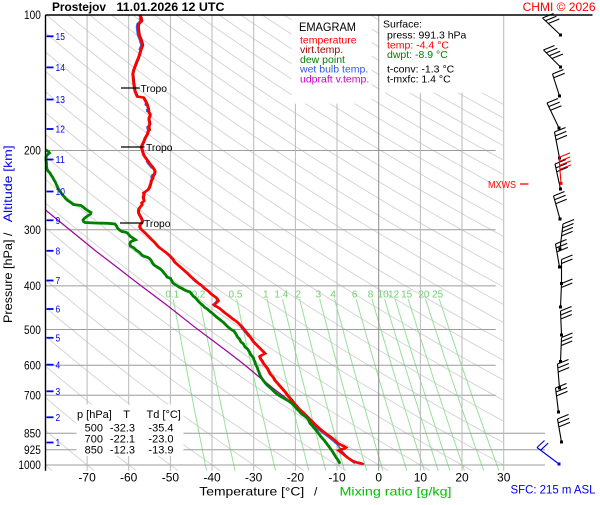 This screenshot has height=505, width=600. I want to click on svg-text: wet bulb temp., so click(333, 70).